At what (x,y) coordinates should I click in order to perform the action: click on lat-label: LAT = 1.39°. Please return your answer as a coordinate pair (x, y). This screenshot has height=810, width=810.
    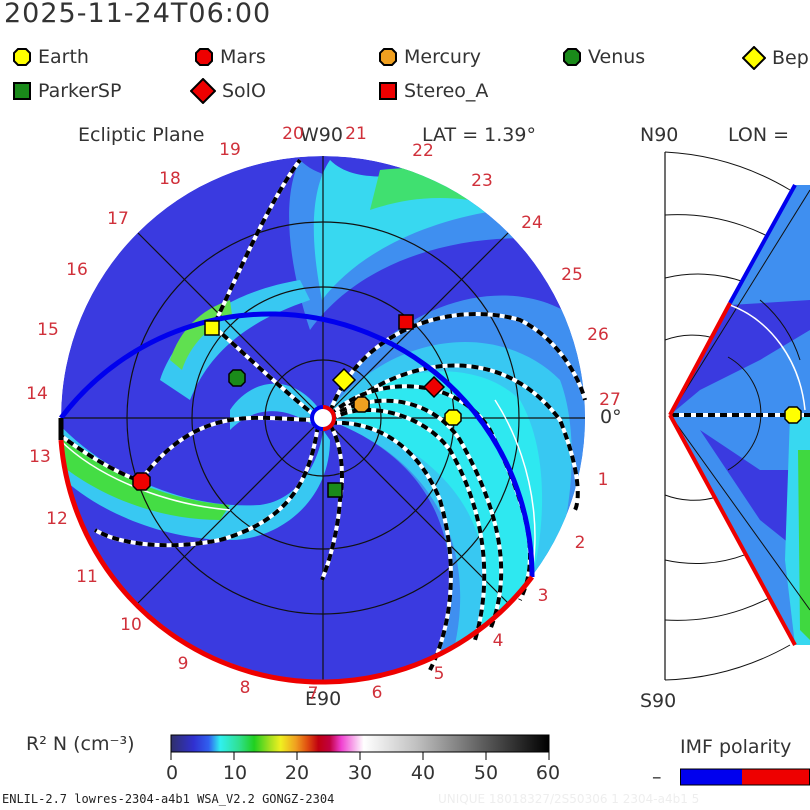
    Looking at the image, I should click on (479, 135).